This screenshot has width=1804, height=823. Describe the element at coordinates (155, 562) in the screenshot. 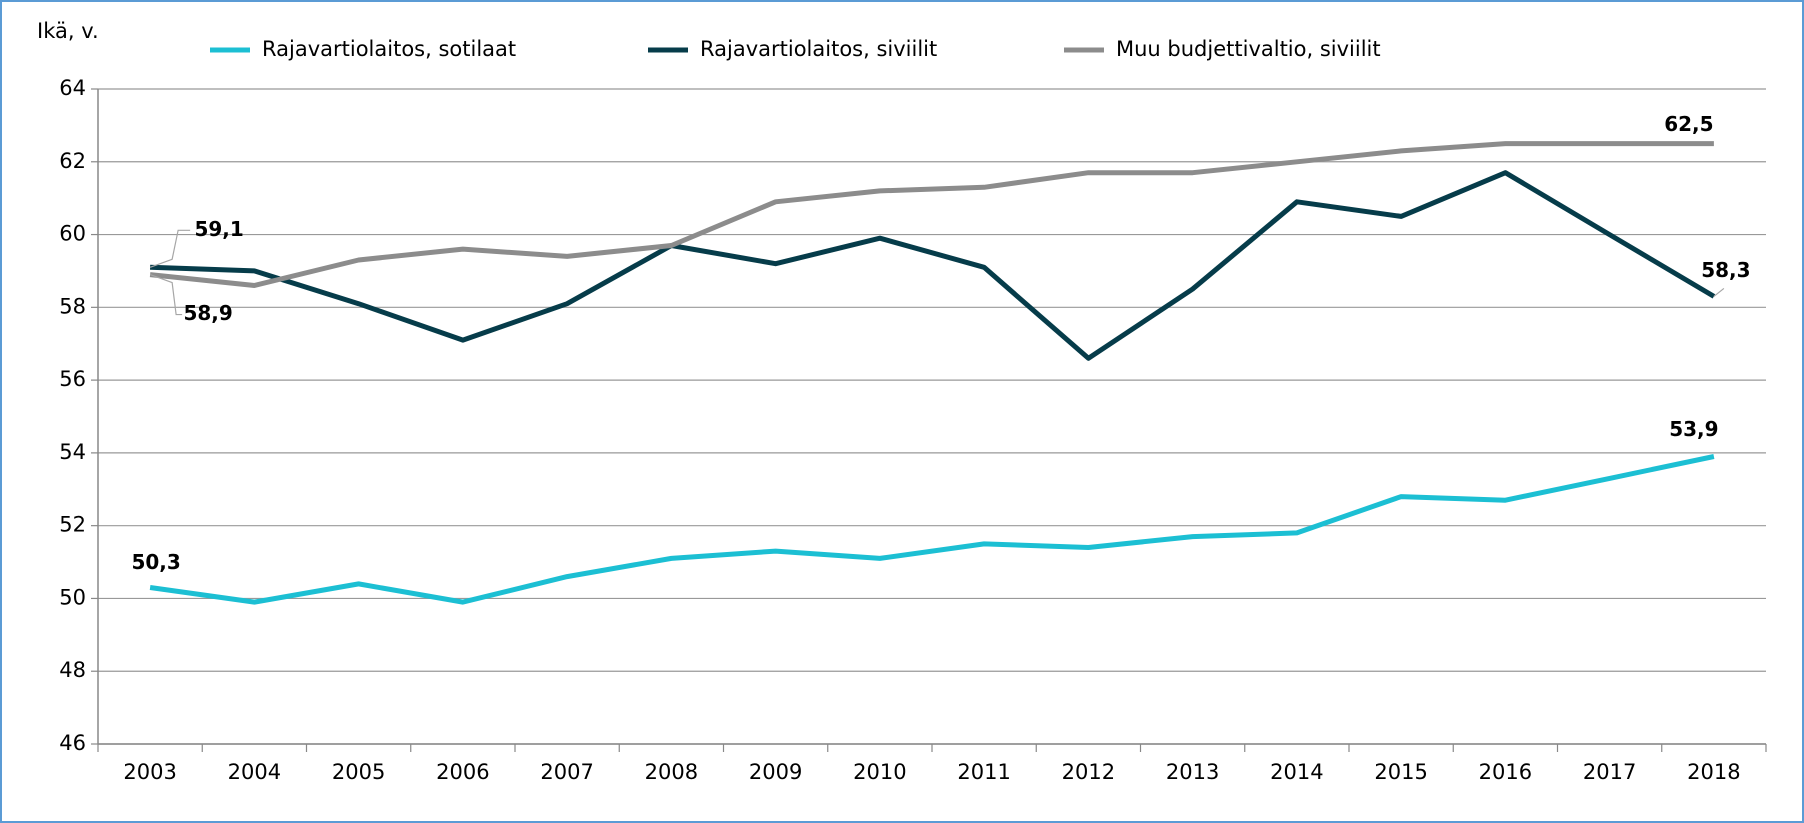

I see `data-label: 50,3` at that location.